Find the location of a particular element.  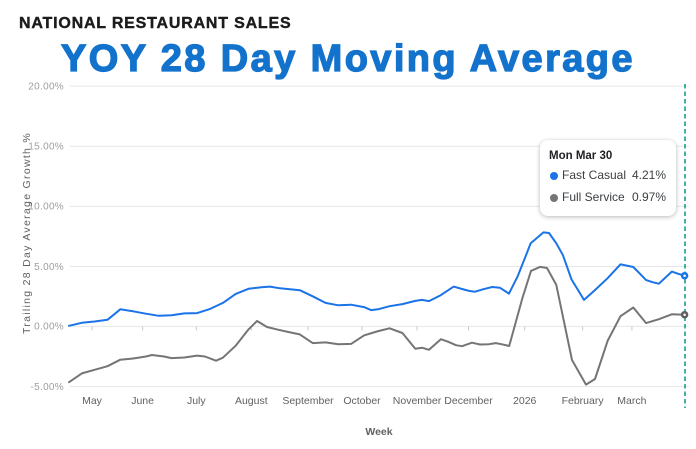

svg-text:Trailing 28 Day Average Growth: Trailing 28 Day Average Growth % is located at coordinates (27, 233).